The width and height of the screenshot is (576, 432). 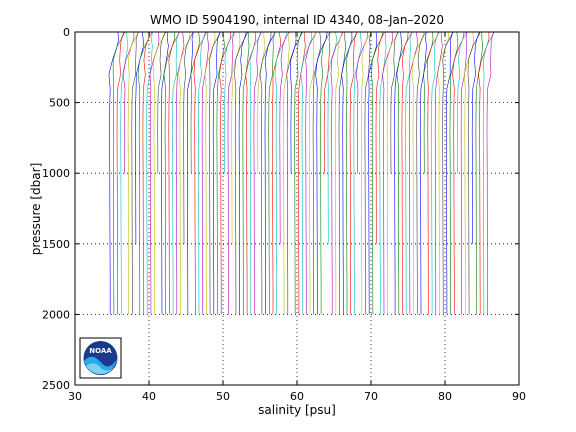 I want to click on x-tick-label: 80, so click(x=445, y=396).